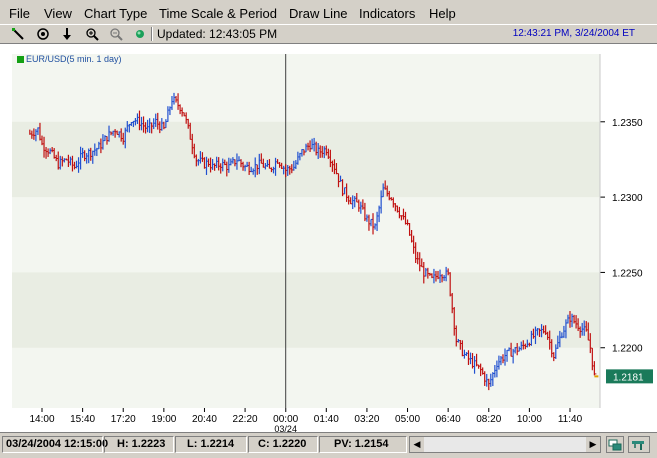 This screenshot has width=657, height=458. What do you see at coordinates (67, 34) in the screenshot?
I see `down-arrow-icon` at bounding box center [67, 34].